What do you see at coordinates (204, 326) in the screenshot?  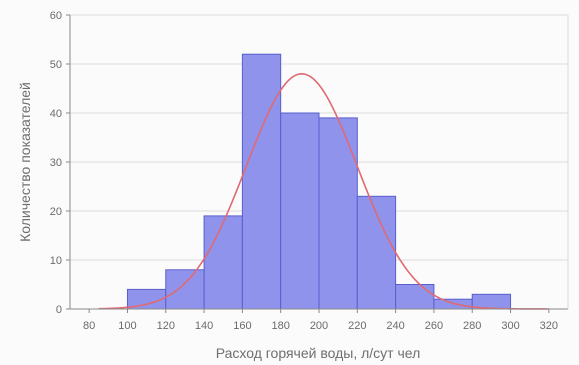 I see `x-tick-label: 140` at bounding box center [204, 326].